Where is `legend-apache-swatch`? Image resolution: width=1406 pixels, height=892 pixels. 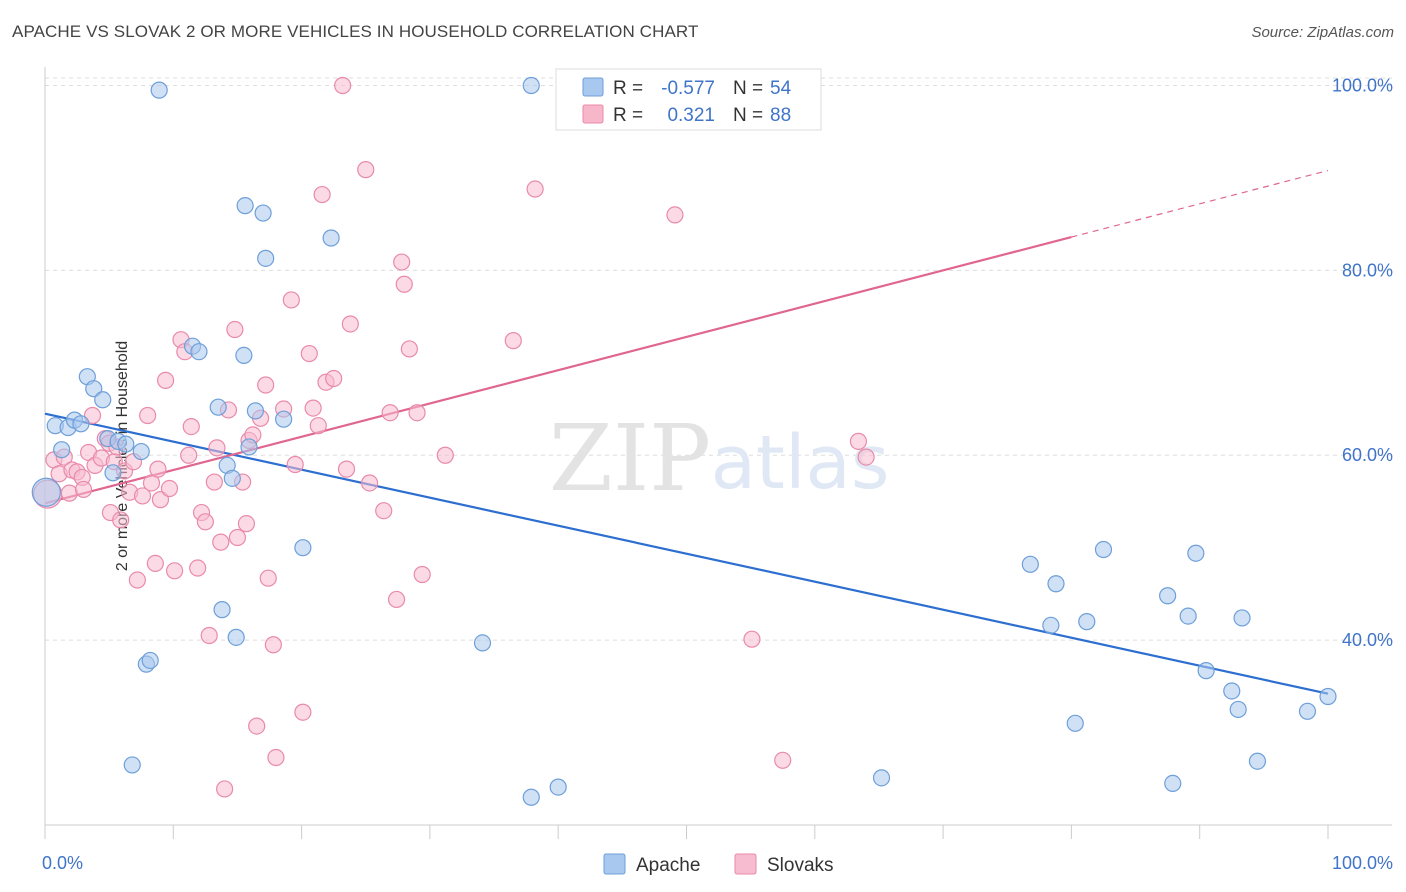
legend-apache-swatch is located at coordinates (614, 864).